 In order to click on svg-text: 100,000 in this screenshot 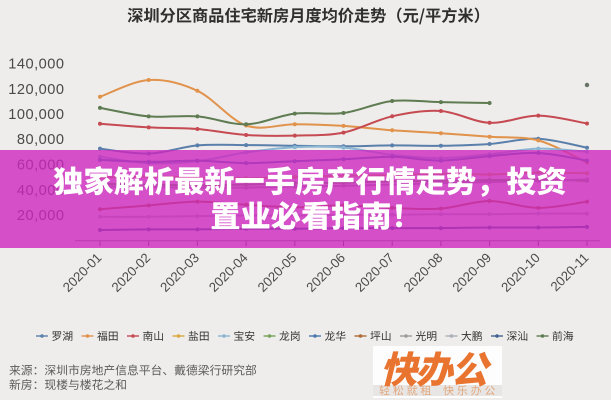, I will do `click(36, 115)`.